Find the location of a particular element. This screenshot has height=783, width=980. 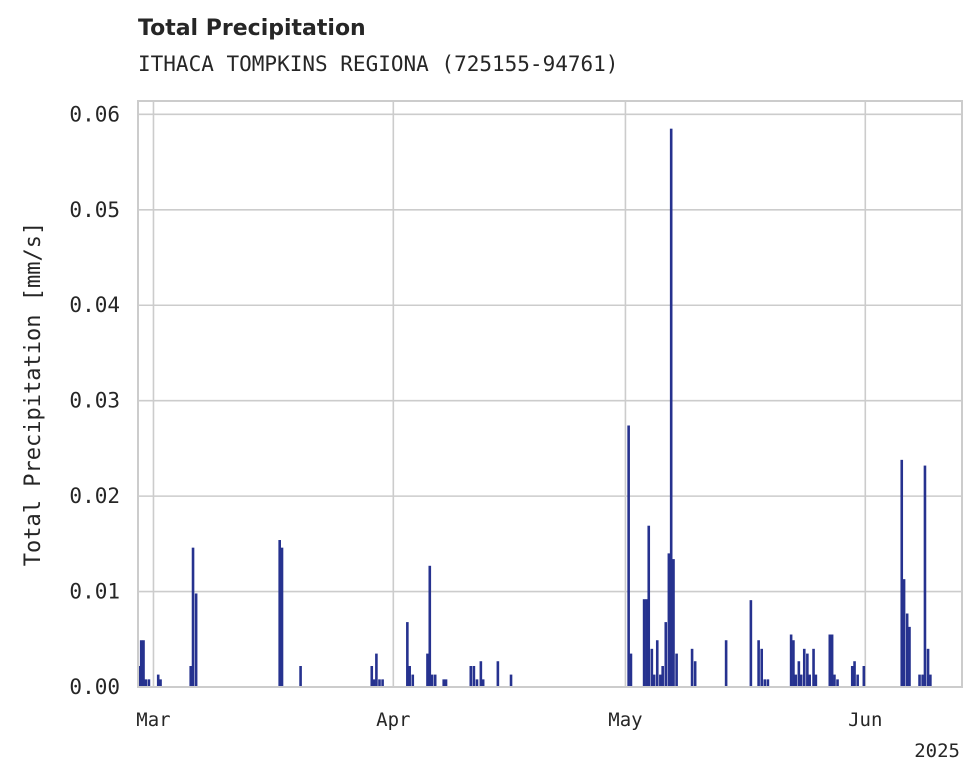

x-axis-ticks: Mar Apr May Jun is located at coordinates (509, 720).